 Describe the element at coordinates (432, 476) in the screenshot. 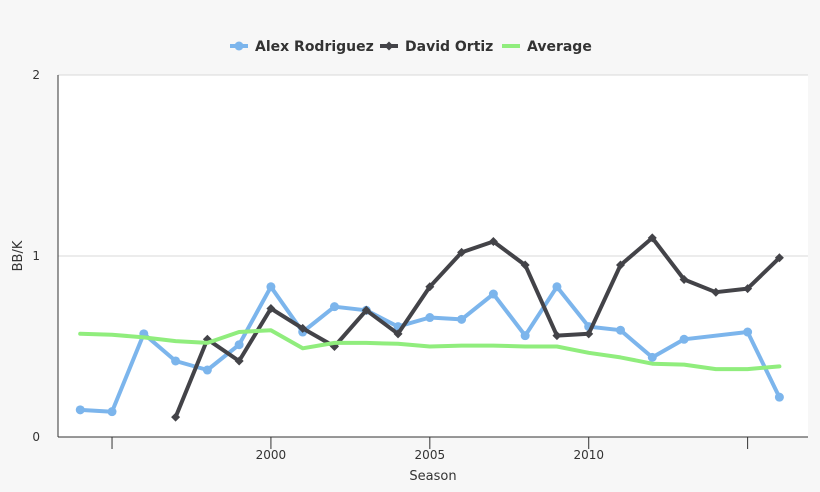

I see `x-axis-title: Season` at that location.